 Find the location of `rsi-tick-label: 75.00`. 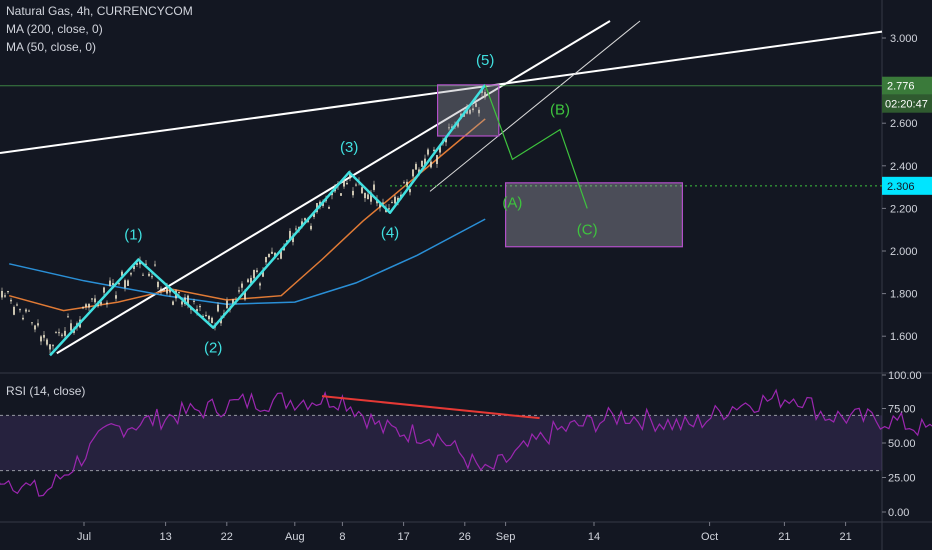

rsi-tick-label: 75.00 is located at coordinates (902, 410).